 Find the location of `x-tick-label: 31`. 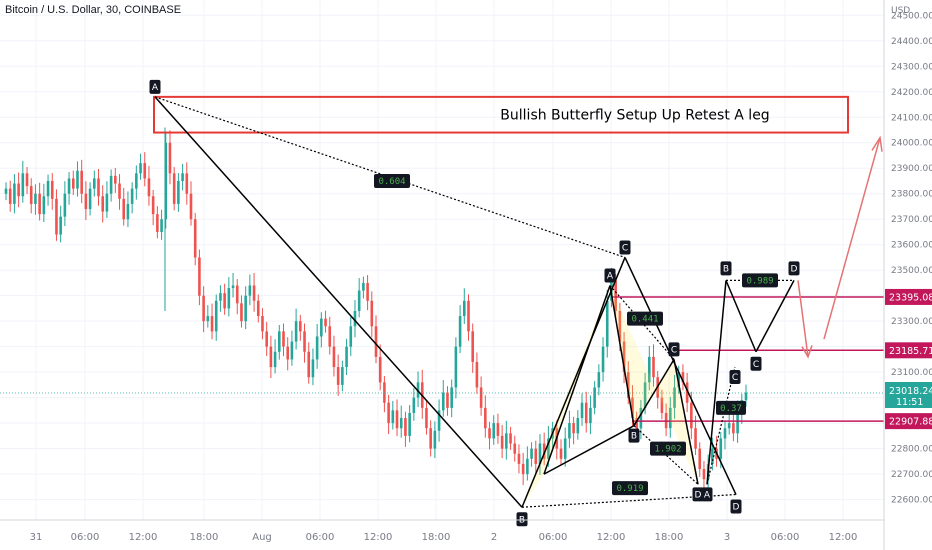

x-tick-label: 31 is located at coordinates (36, 537).